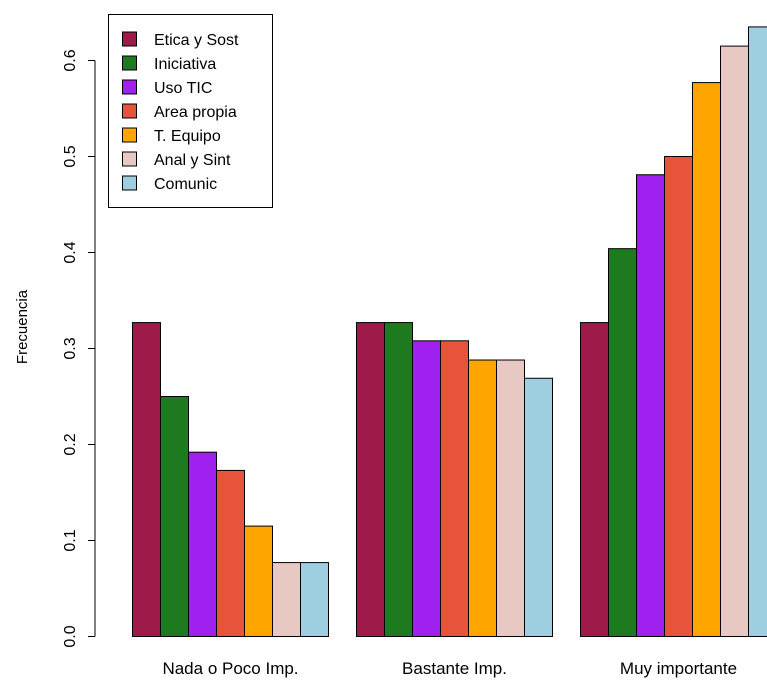 This screenshot has width=767, height=683. I want to click on legend-label: Etica y Sost, so click(196, 40).